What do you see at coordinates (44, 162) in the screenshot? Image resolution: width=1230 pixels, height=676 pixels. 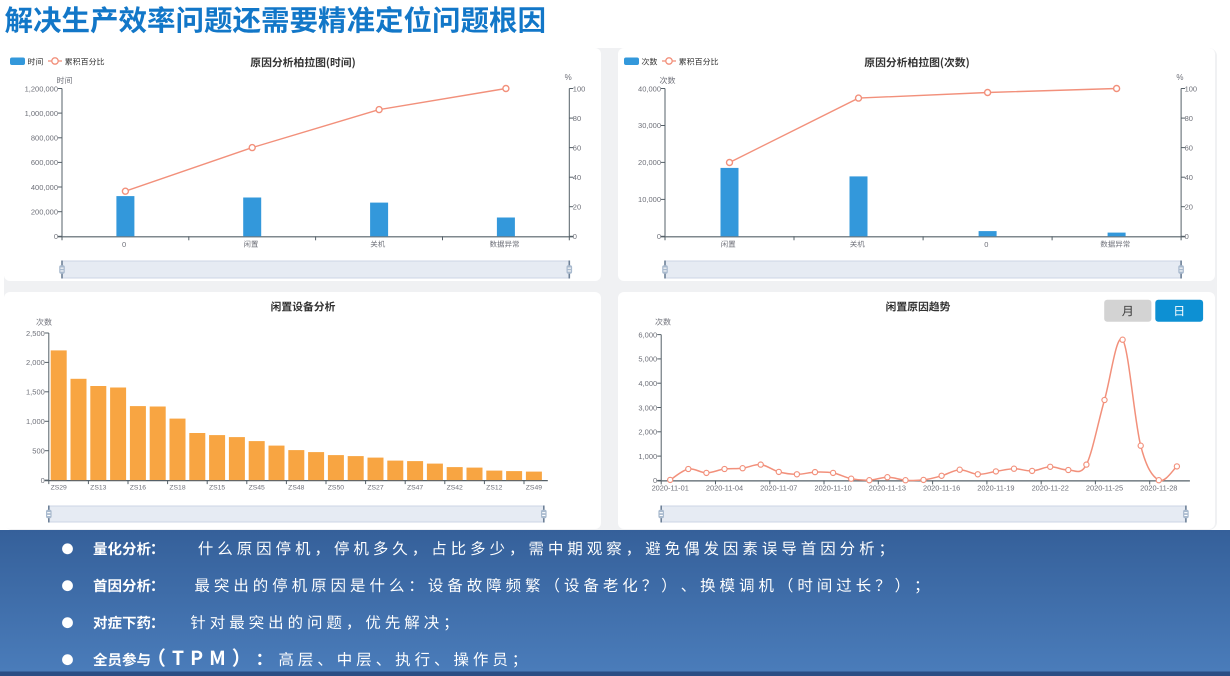 I see `svg-text: 600,000` at bounding box center [44, 162].